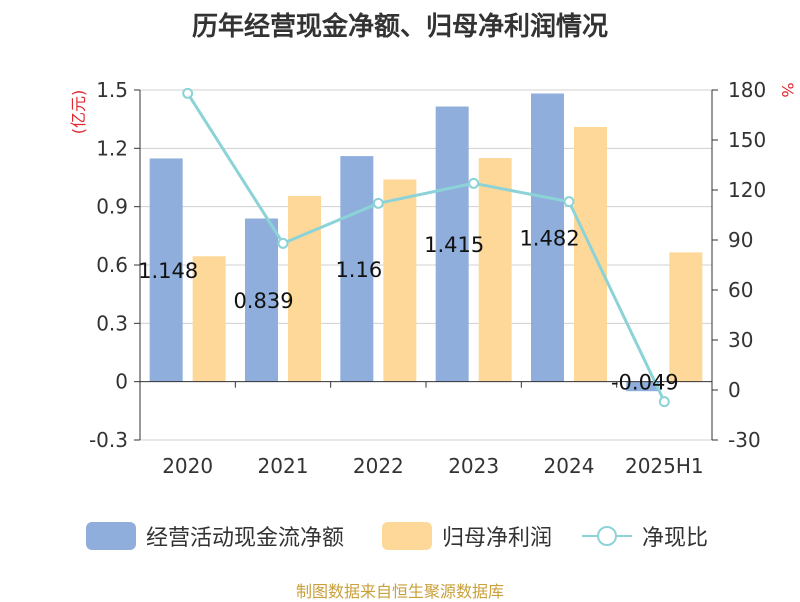 This screenshot has width=800, height=602. I want to click on x-axis-tick-label: 2024, so click(569, 466).